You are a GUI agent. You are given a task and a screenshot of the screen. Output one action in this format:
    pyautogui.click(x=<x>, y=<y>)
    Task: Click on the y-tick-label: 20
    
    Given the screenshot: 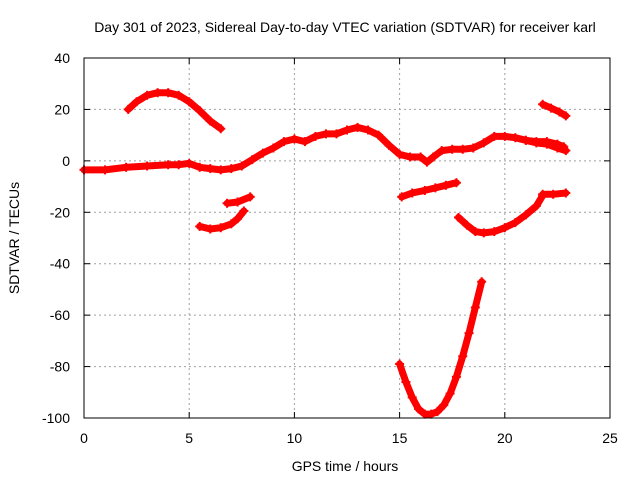 What is the action you would take?
    pyautogui.click(x=62, y=109)
    